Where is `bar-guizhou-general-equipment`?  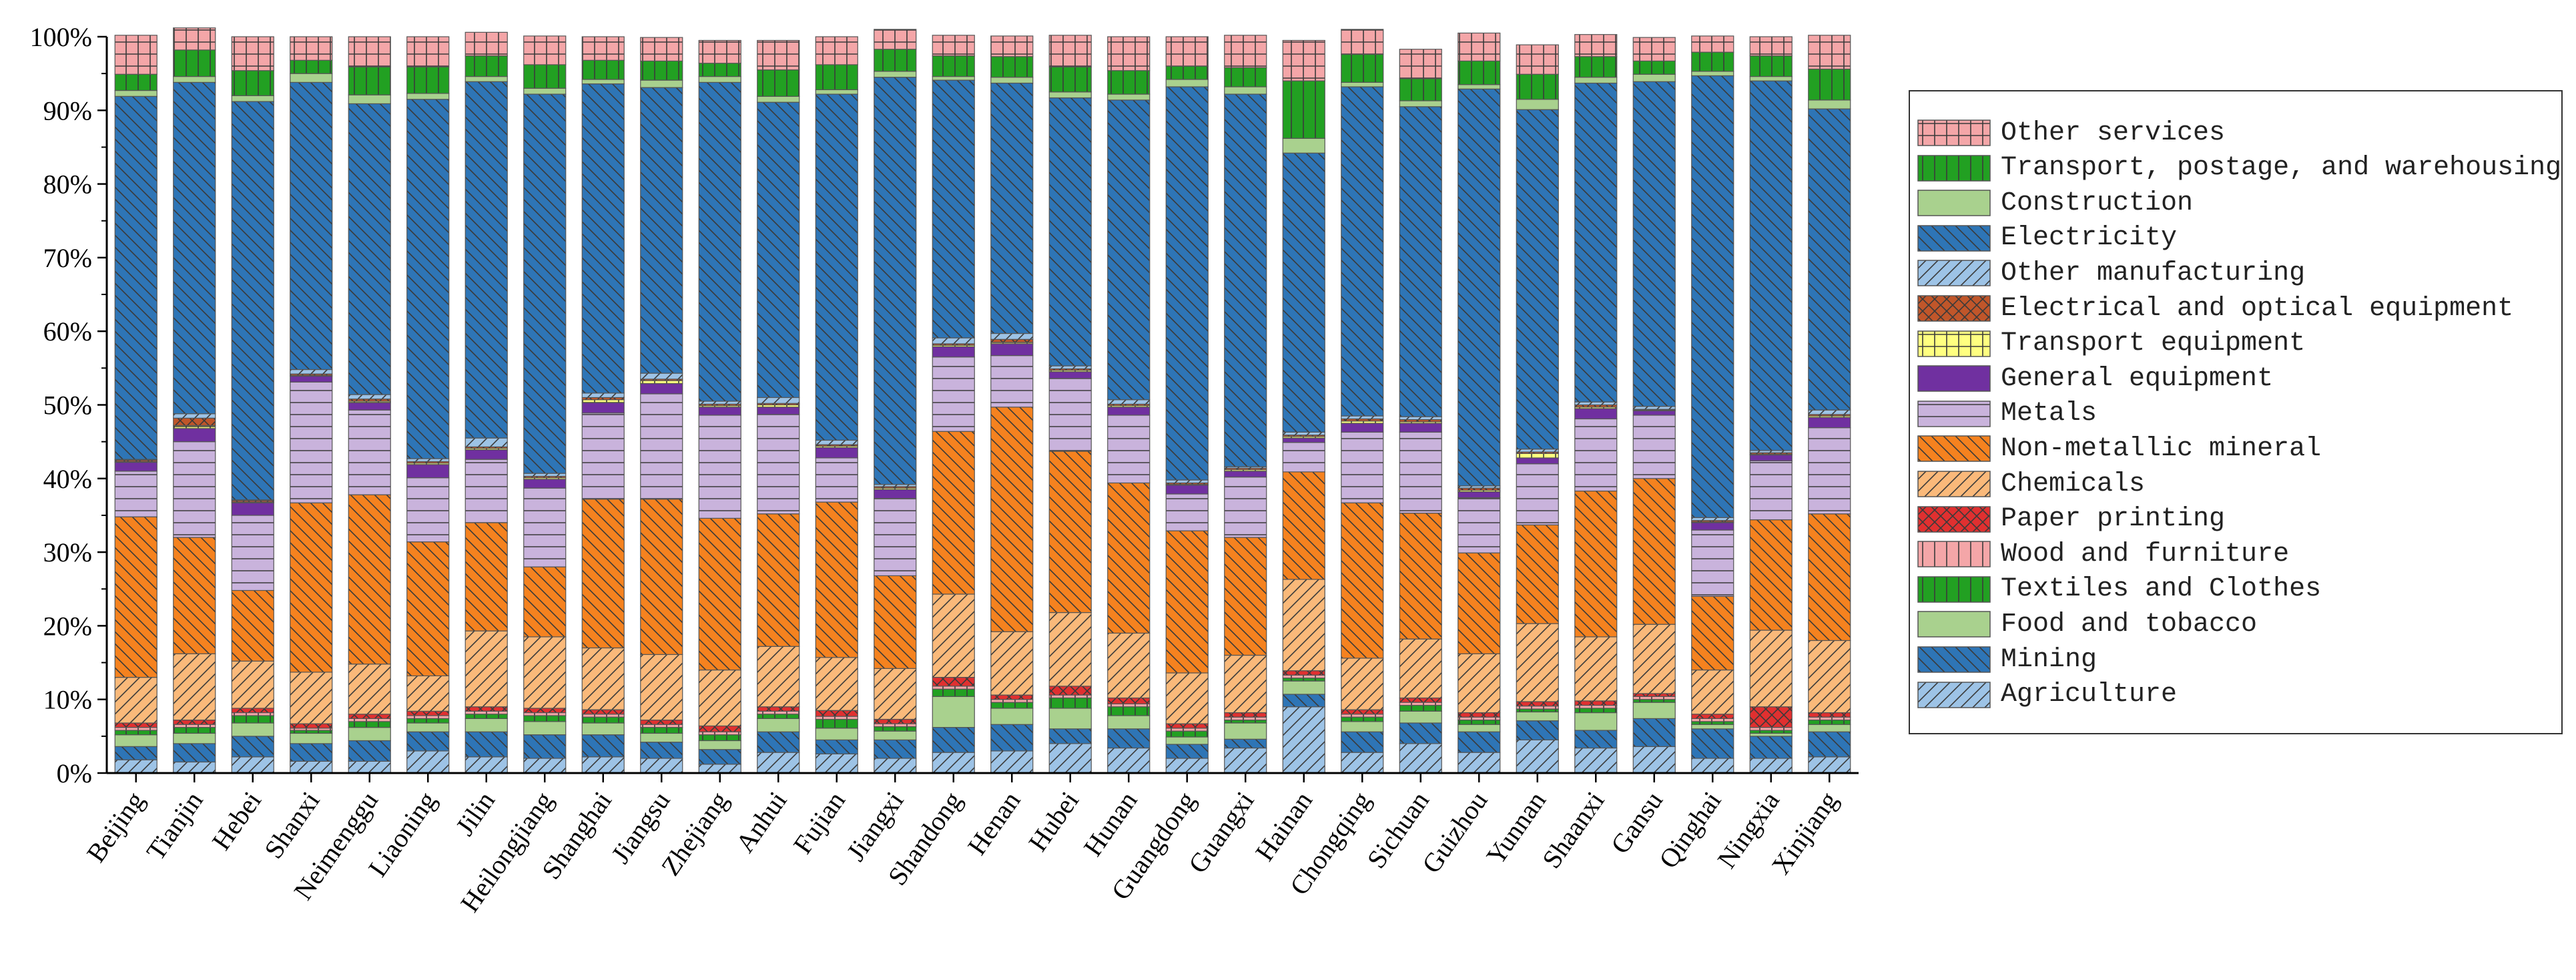
bar-guizhou-general-equipment is located at coordinates (1479, 495).